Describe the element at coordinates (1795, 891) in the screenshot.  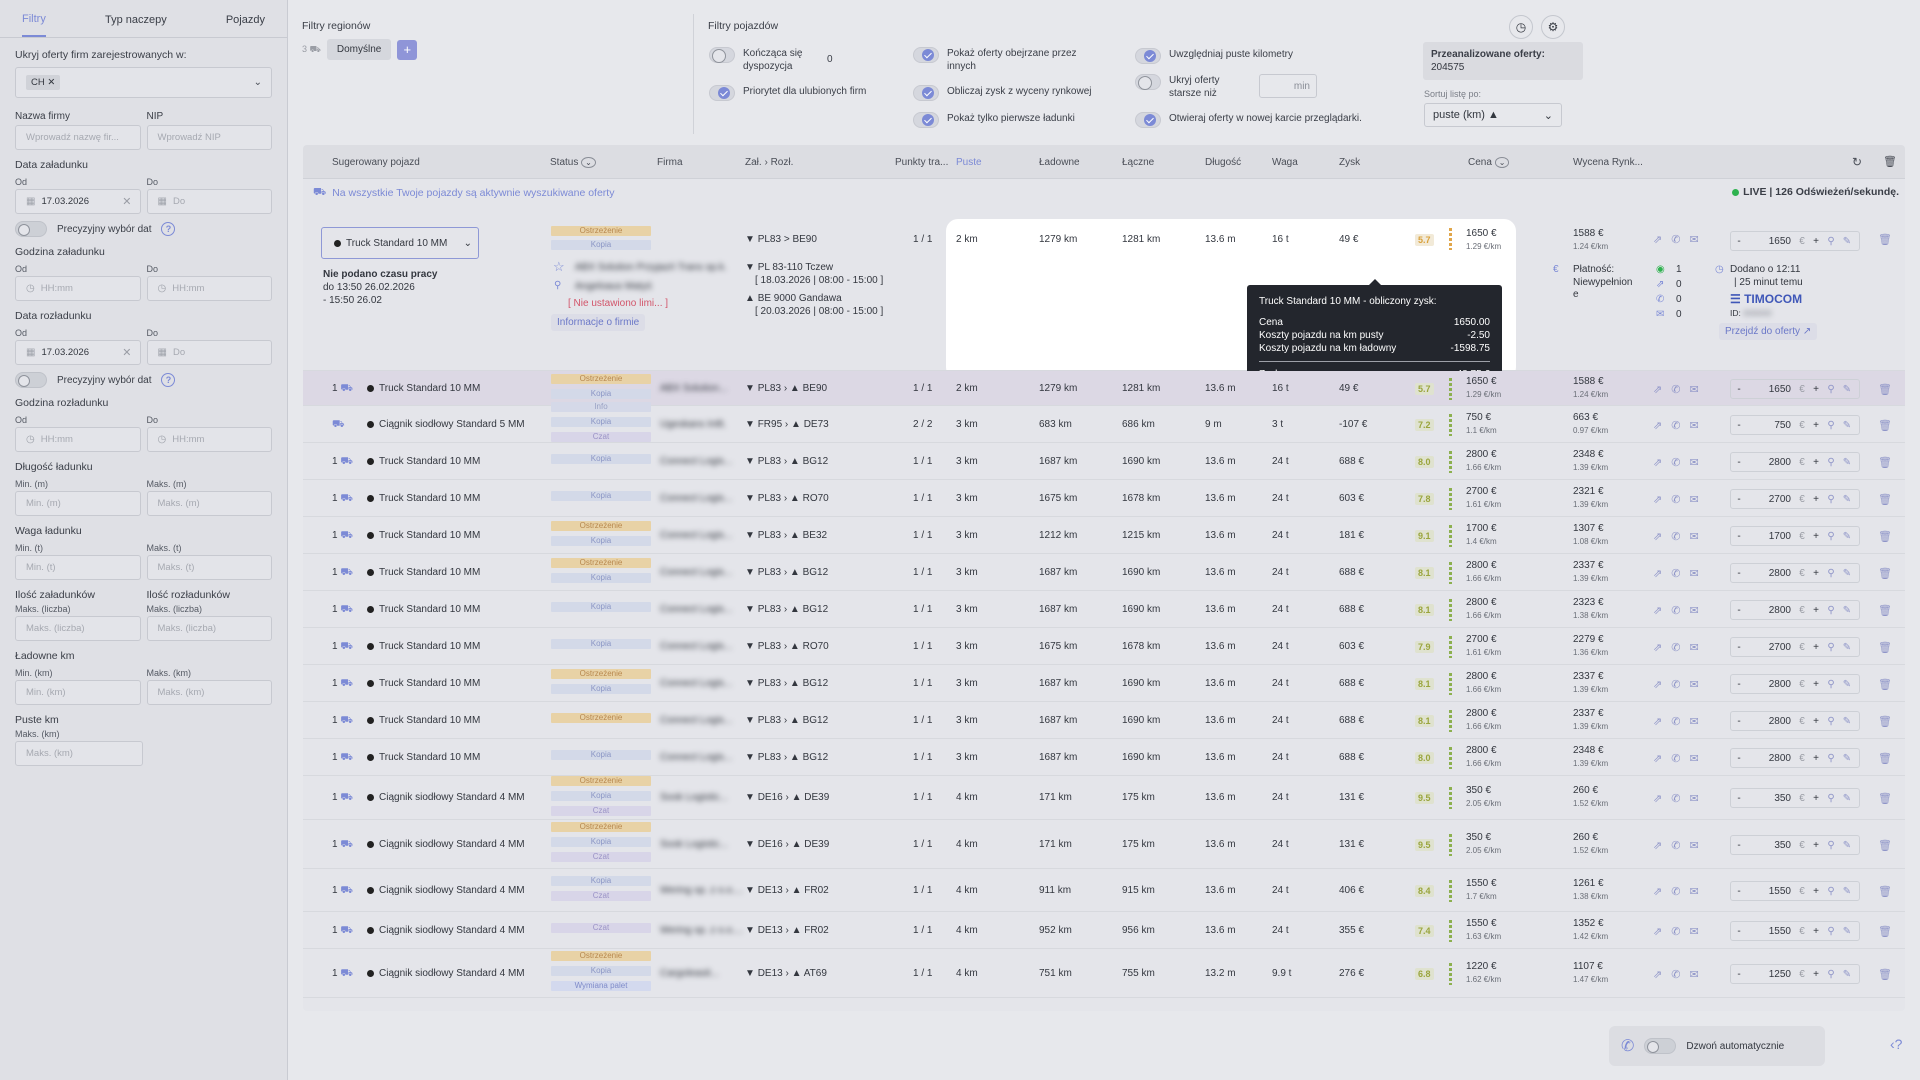
I see `price-stepper: -1550 € + ⚲ ✎` at that location.